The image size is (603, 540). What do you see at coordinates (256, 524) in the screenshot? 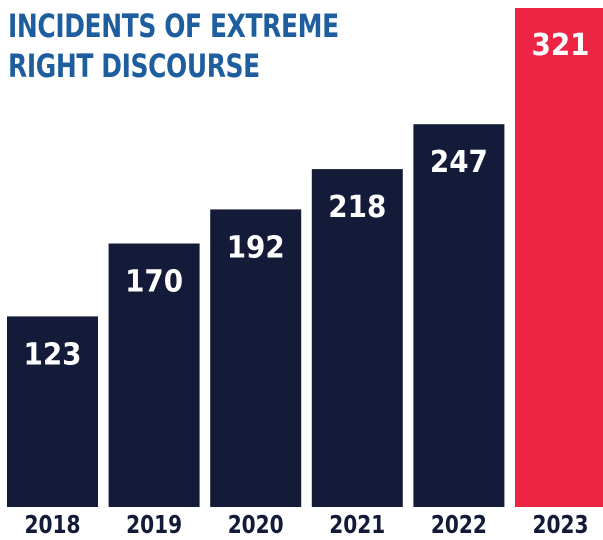
I see `x-tick-label-2020: 2020` at bounding box center [256, 524].